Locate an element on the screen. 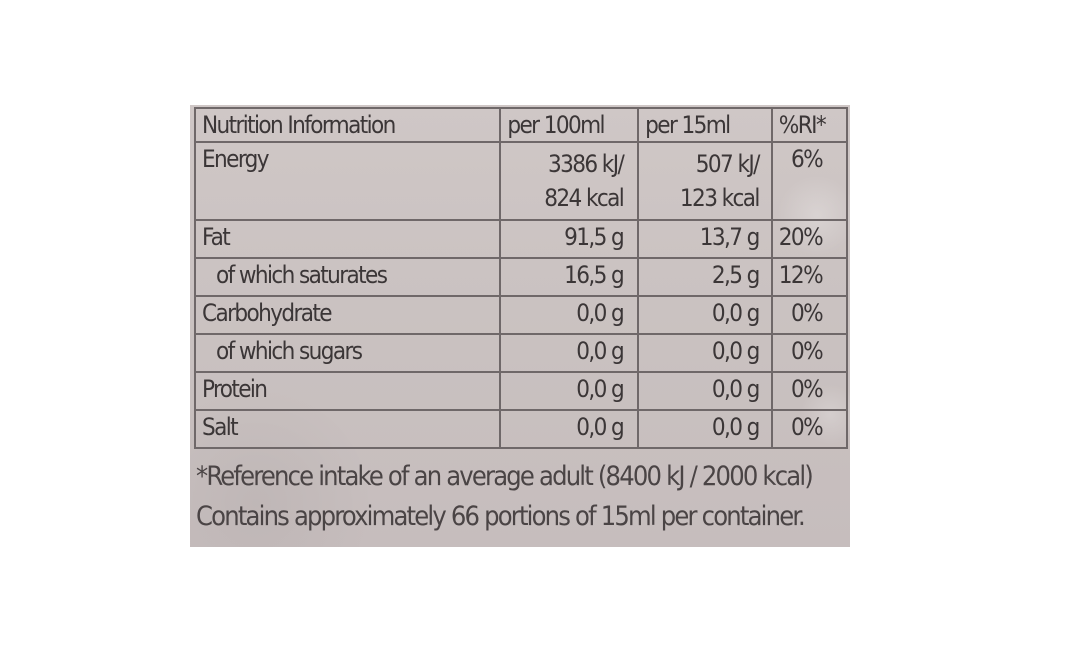 The width and height of the screenshot is (1068, 671). cell-ri: 20% is located at coordinates (809, 239).